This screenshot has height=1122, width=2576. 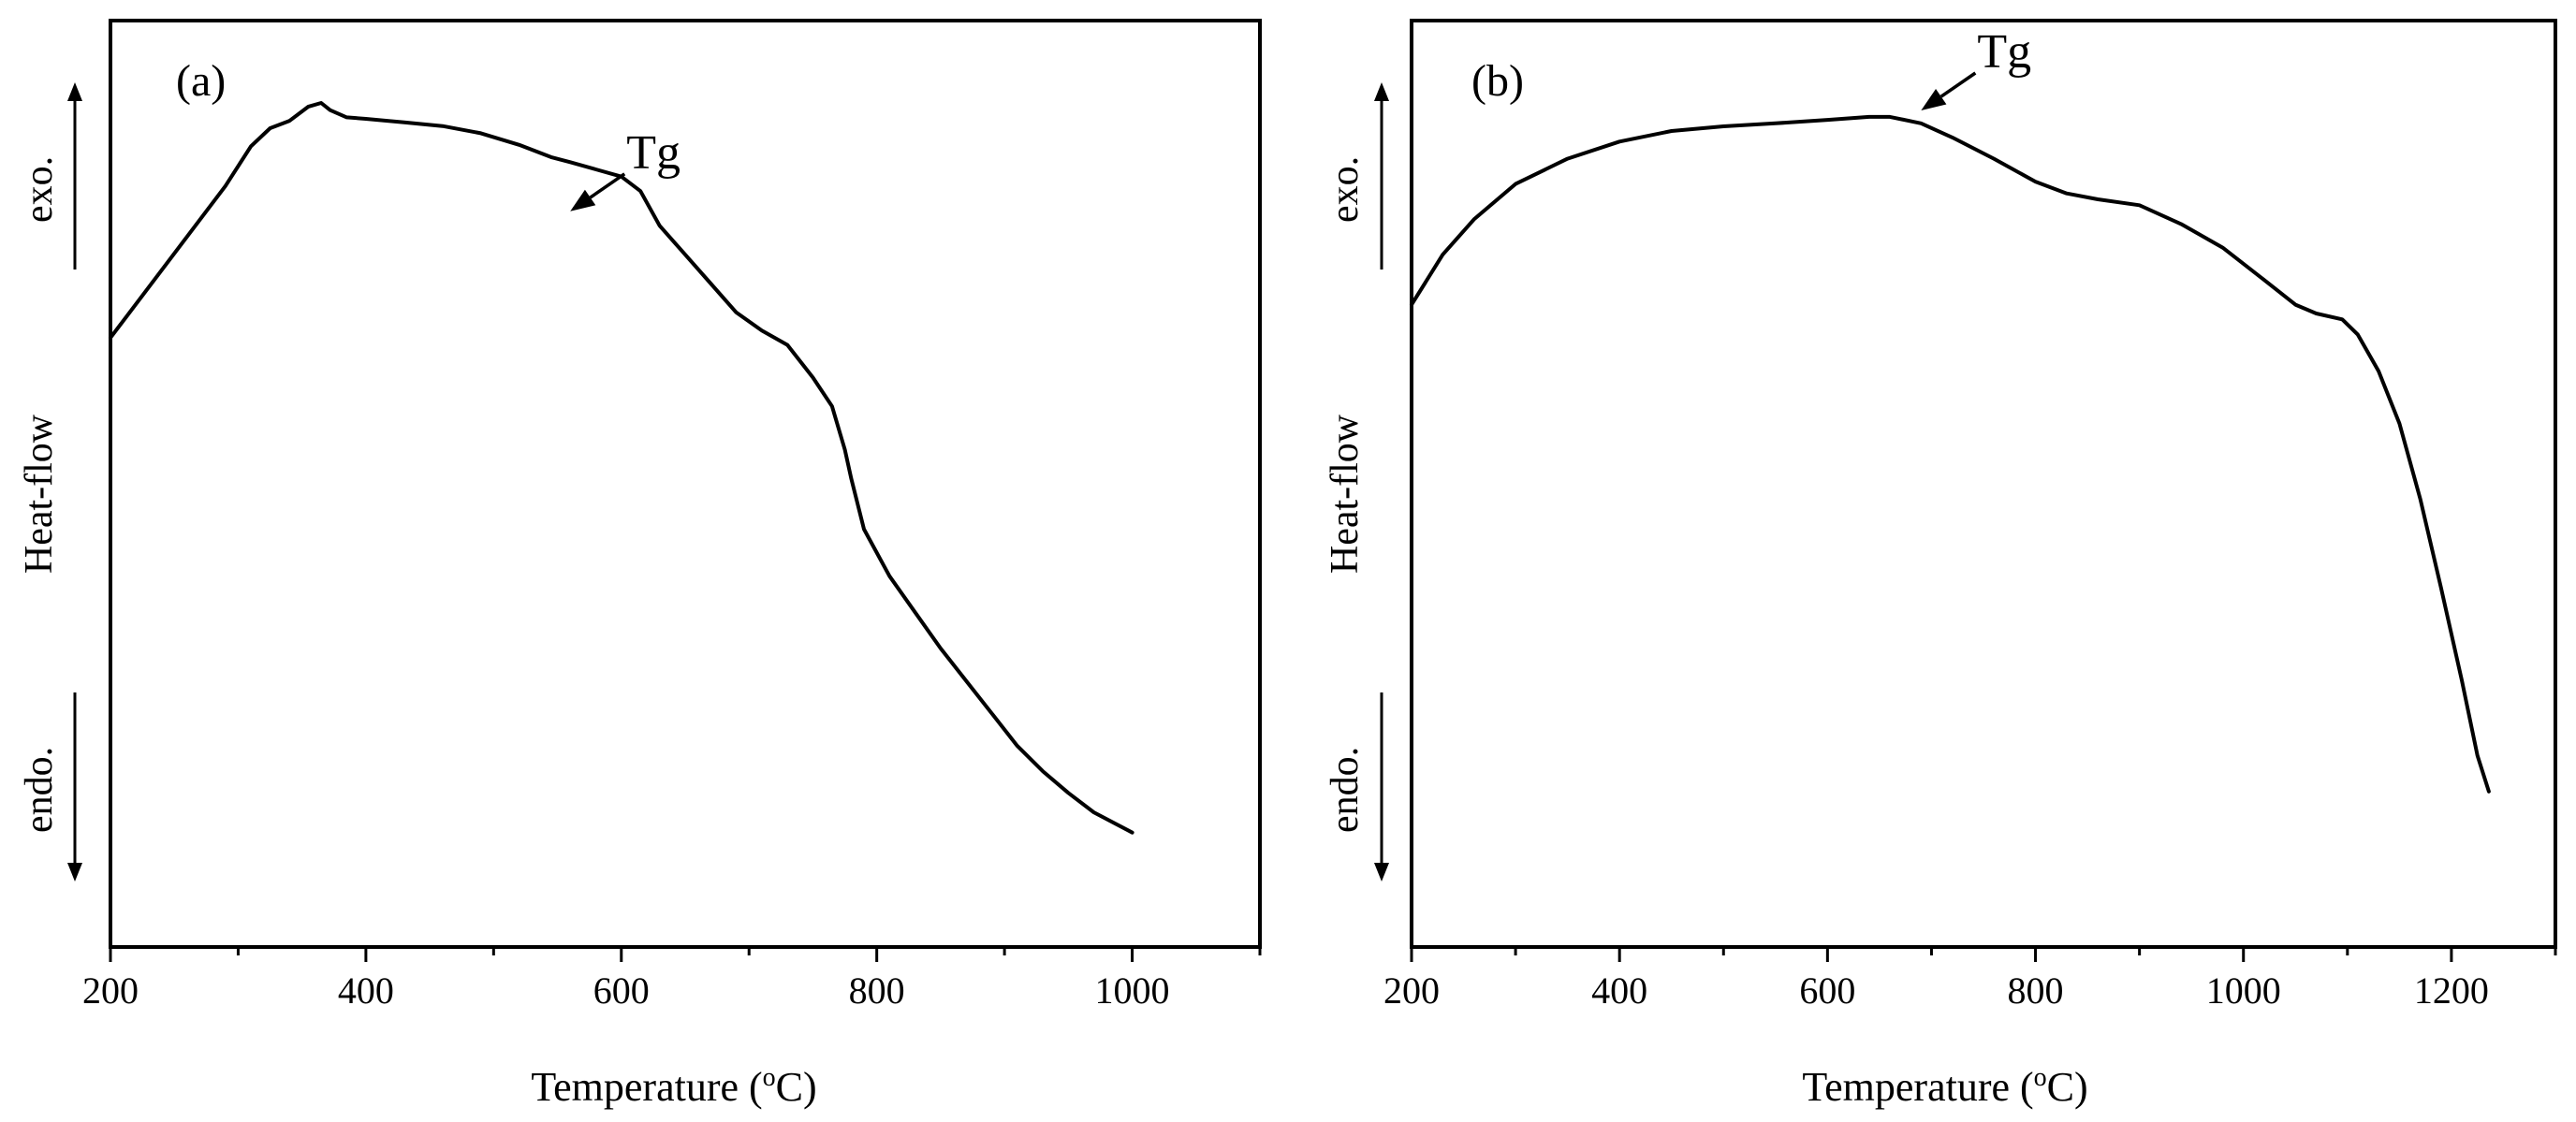 I want to click on tg-arrow-head-b, so click(x=1934, y=99).